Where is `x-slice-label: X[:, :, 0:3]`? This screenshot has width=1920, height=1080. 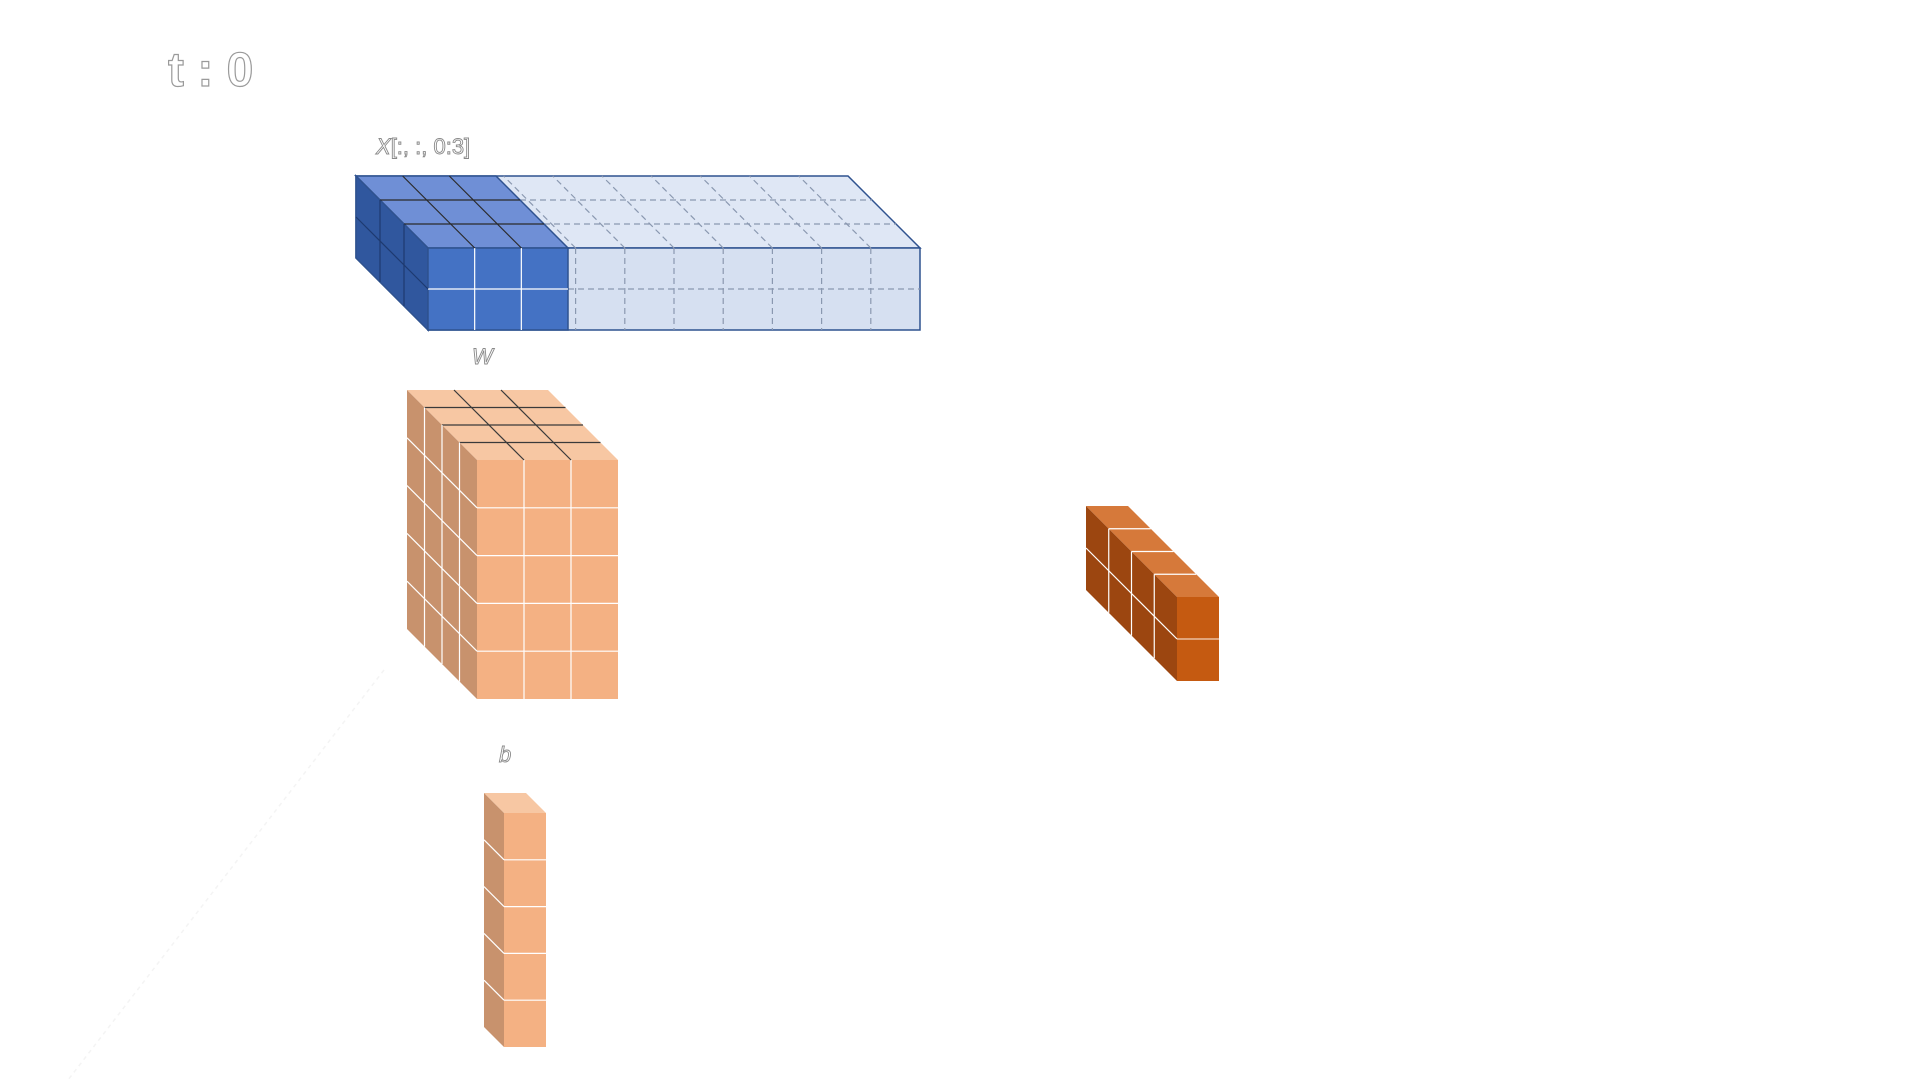
x-slice-label: X[:, :, 0:3] is located at coordinates (422, 146).